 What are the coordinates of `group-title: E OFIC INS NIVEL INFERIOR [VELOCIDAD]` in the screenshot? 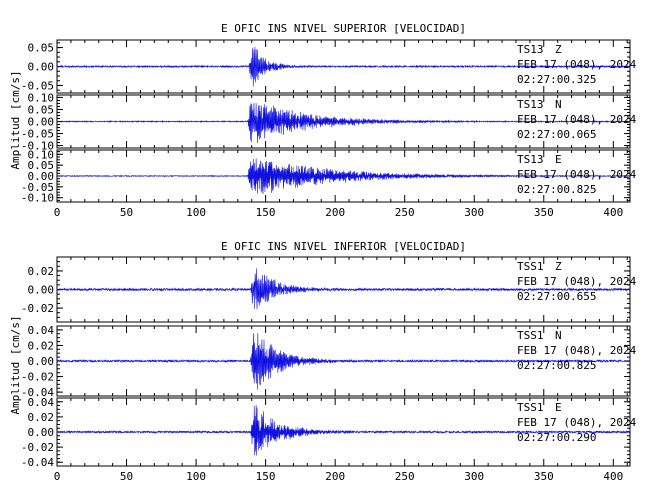 It's located at (343, 246).